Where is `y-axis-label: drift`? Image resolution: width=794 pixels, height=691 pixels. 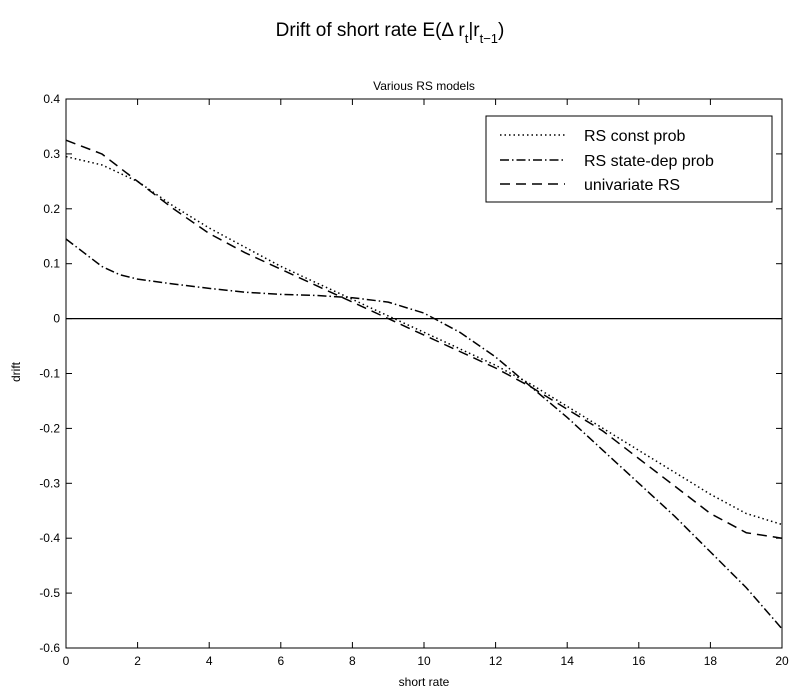 y-axis-label: drift is located at coordinates (16, 371).